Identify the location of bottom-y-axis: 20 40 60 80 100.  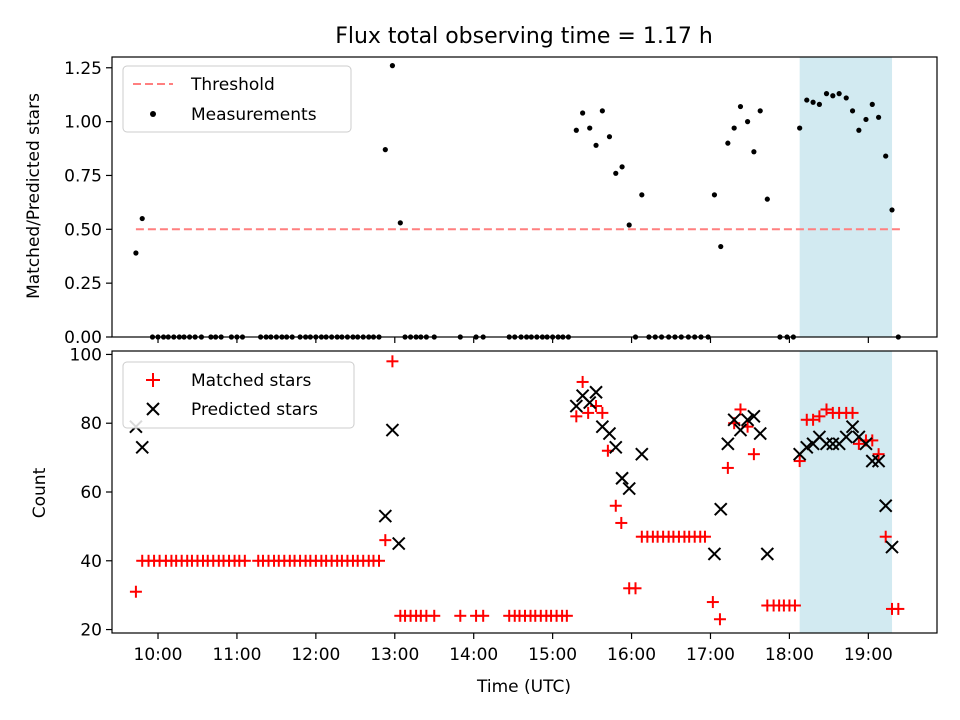
(91, 493).